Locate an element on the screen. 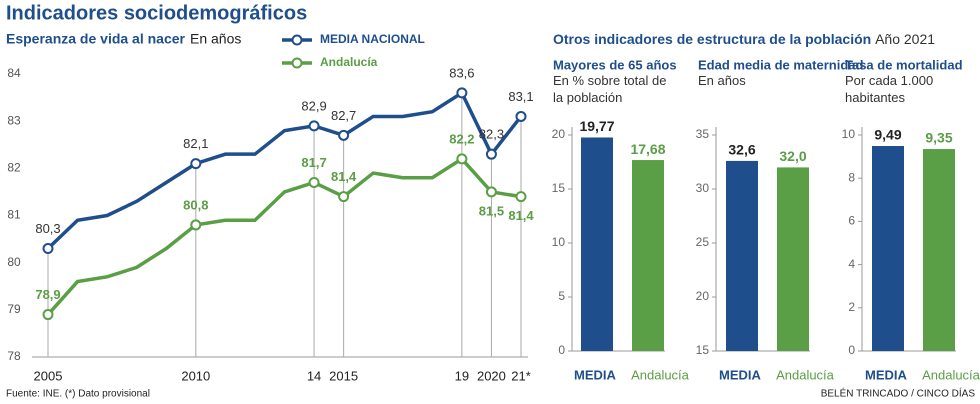 The image size is (980, 404). y-tick-label: 5 is located at coordinates (561, 296).